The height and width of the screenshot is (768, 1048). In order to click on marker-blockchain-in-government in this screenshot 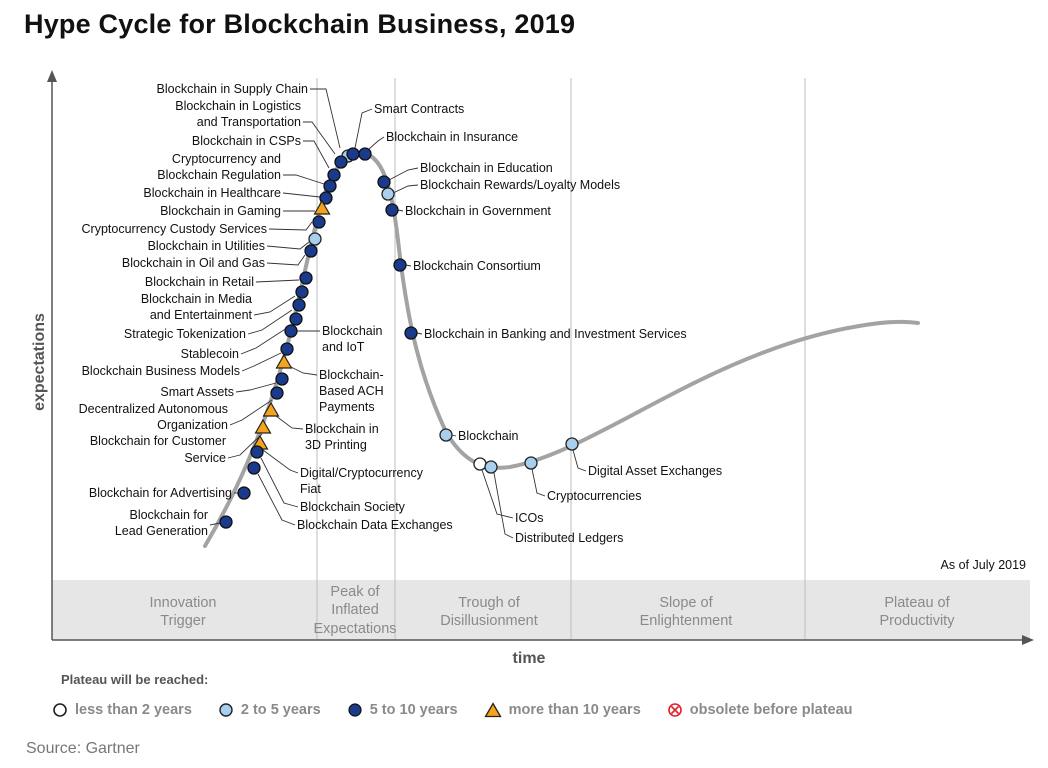, I will do `click(392, 210)`.